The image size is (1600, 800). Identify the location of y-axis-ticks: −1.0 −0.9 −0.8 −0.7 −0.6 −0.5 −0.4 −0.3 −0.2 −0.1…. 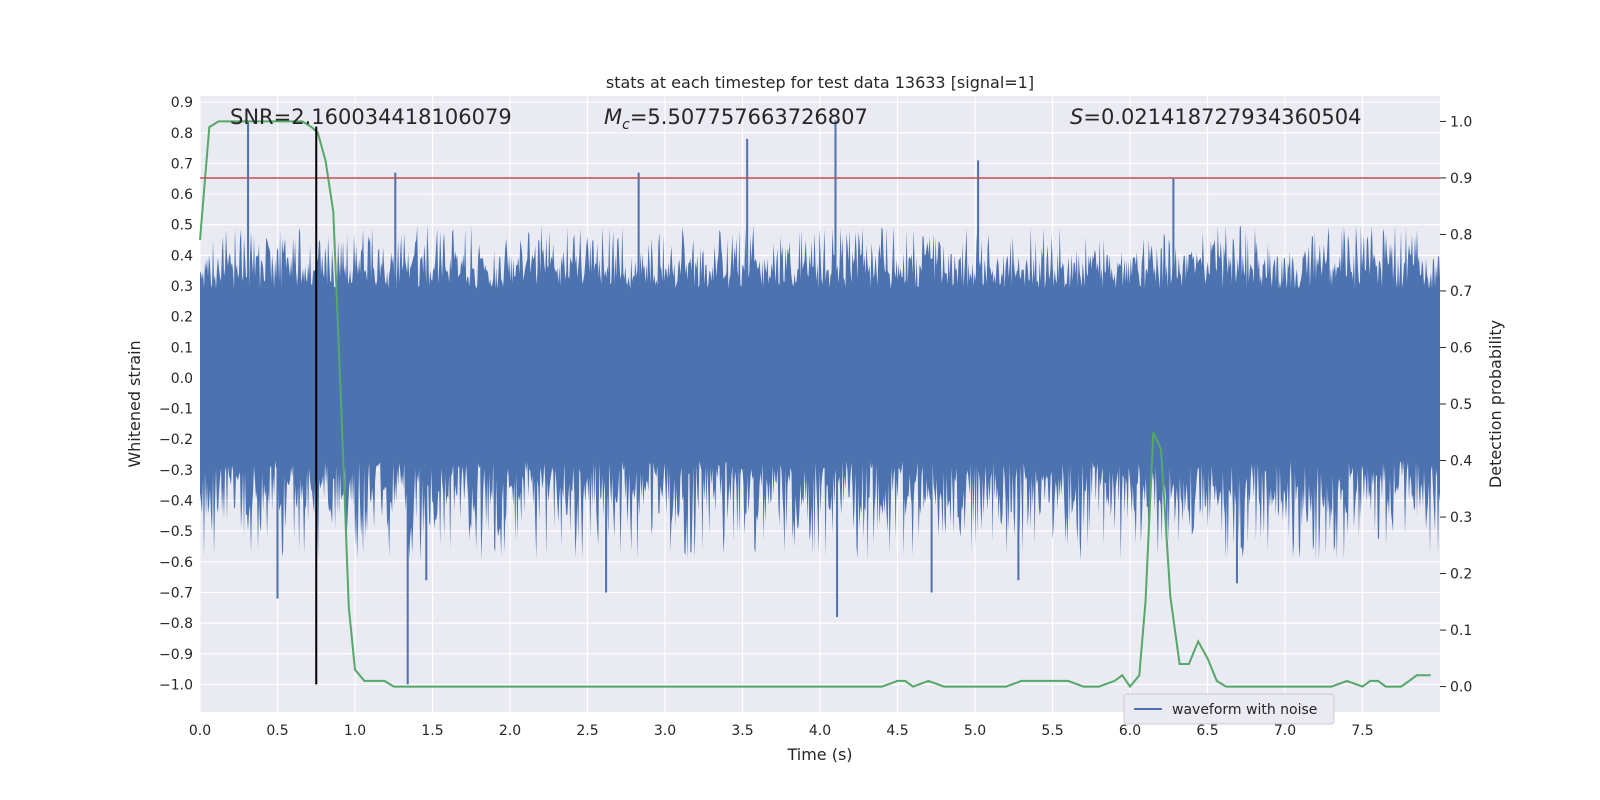
(176, 394).